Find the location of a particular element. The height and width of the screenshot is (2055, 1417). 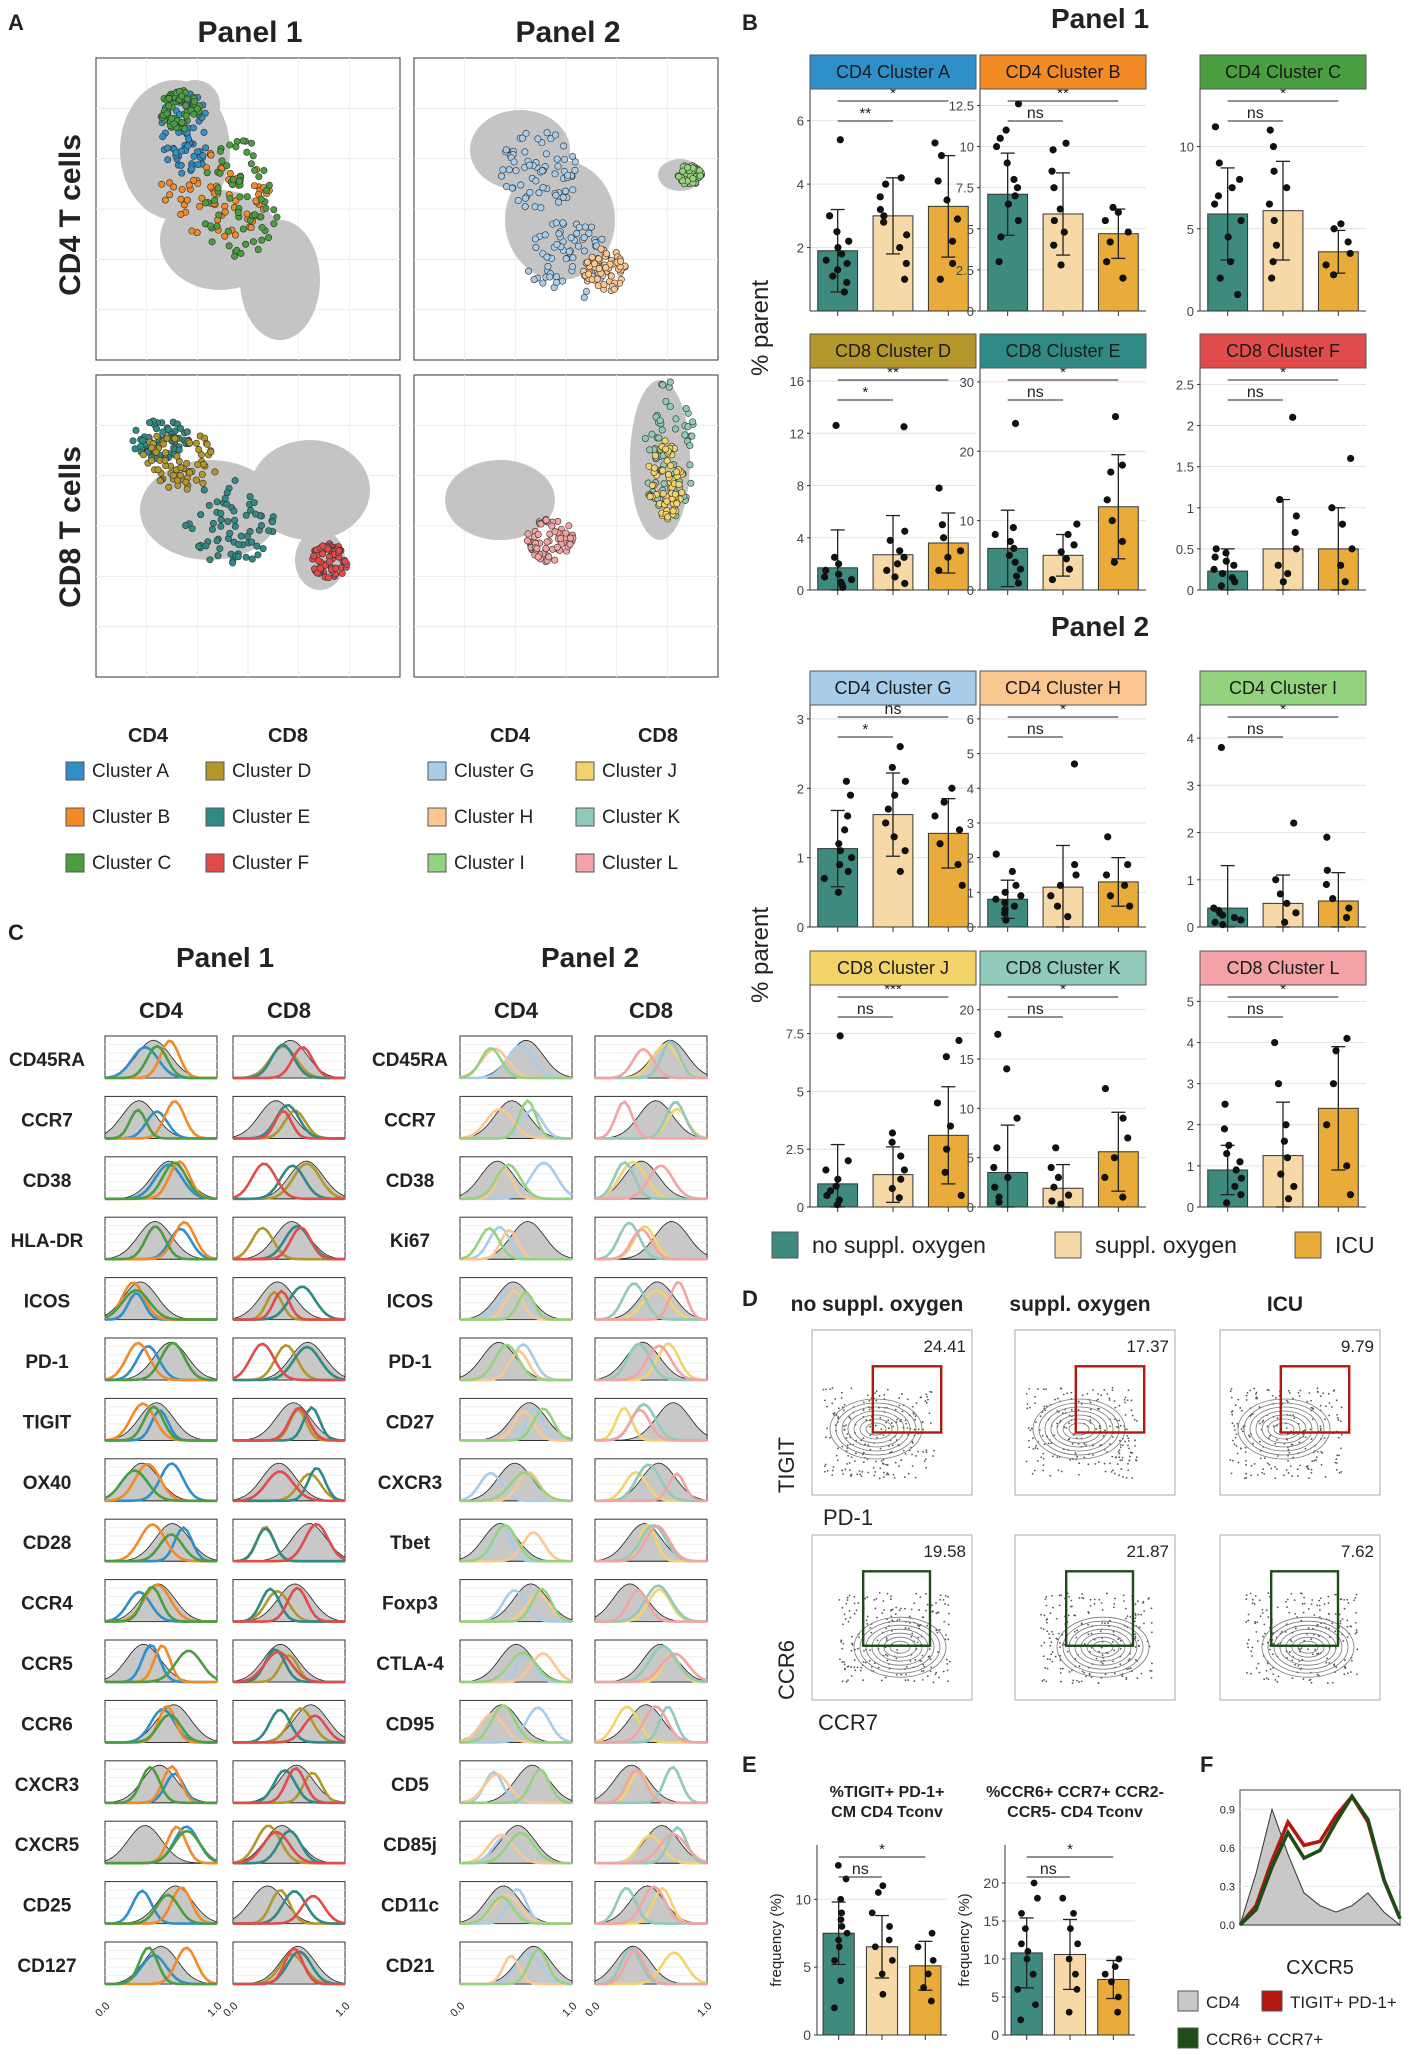

legend-label: Cluster C is located at coordinates (131, 863).